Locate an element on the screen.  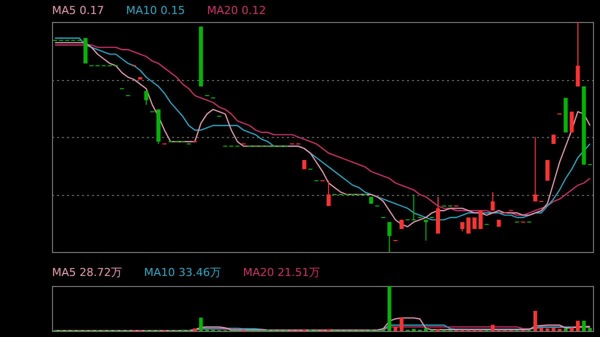
text: MA5 28.72万 is located at coordinates (87, 272).